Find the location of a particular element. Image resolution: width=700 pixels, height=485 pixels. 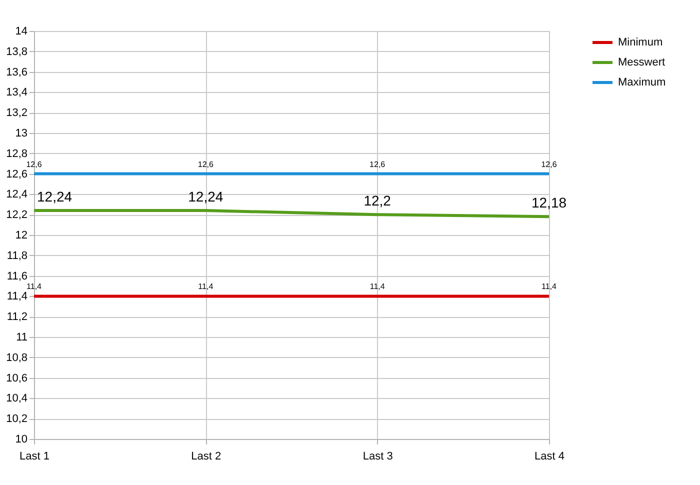

data-label: 12,18 is located at coordinates (549, 202).